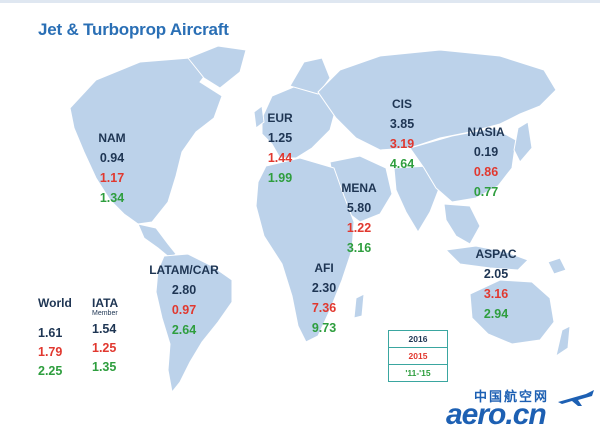  Describe the element at coordinates (402, 144) in the screenshot. I see `value-2015: 3.19` at that location.